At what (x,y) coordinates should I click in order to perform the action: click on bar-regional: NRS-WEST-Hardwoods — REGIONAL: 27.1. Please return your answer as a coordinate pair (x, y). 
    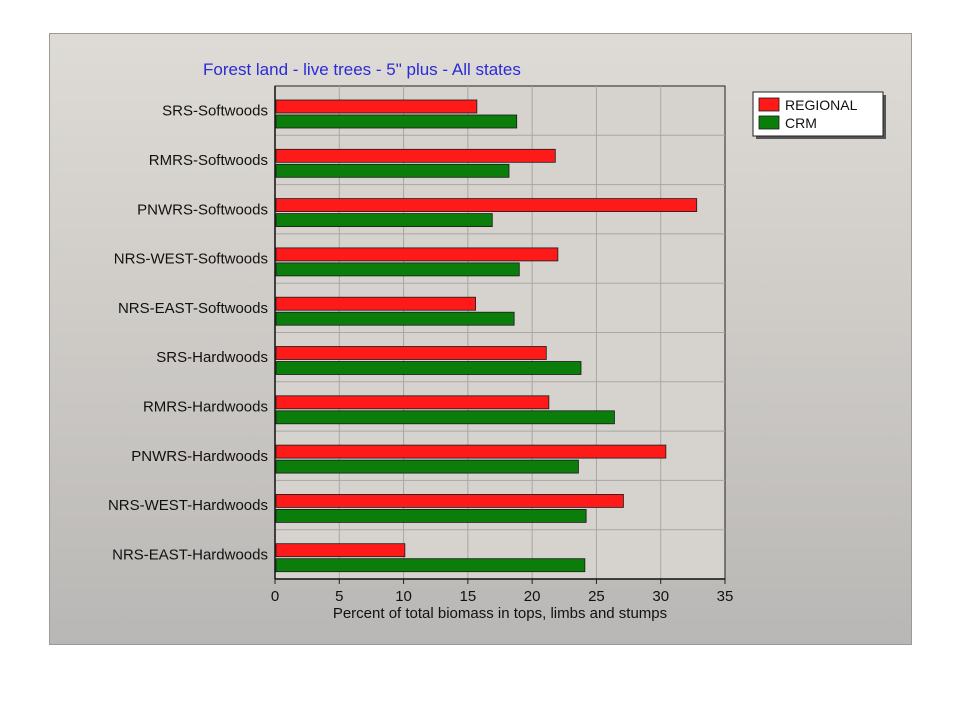
    Looking at the image, I should click on (449, 500).